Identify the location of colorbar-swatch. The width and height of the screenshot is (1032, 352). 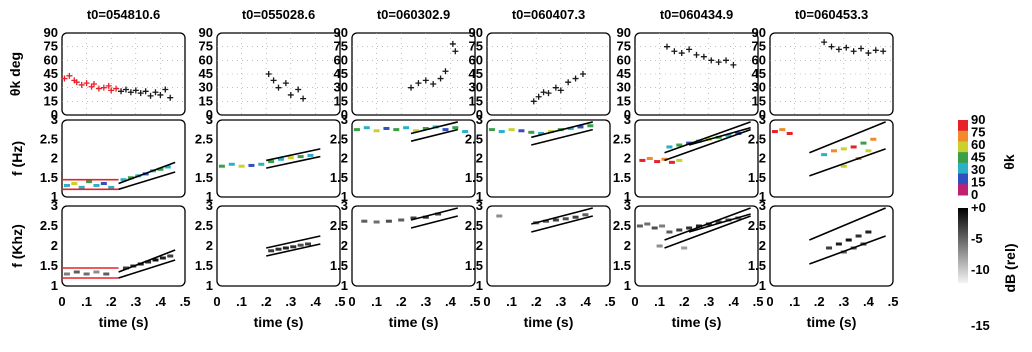
(963, 126).